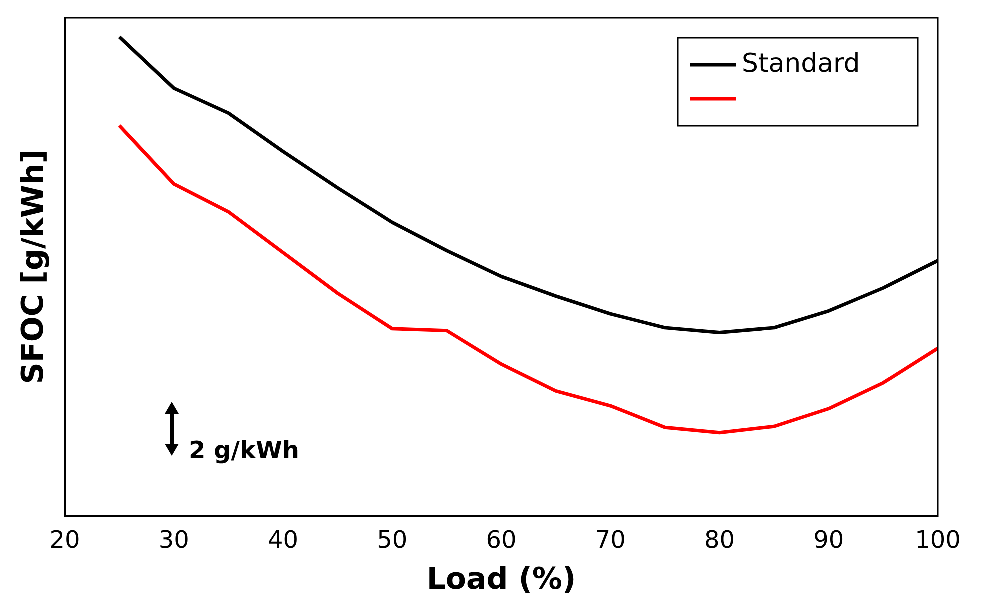 The image size is (984, 611). I want to click on x-tick-label: 60, so click(501, 540).